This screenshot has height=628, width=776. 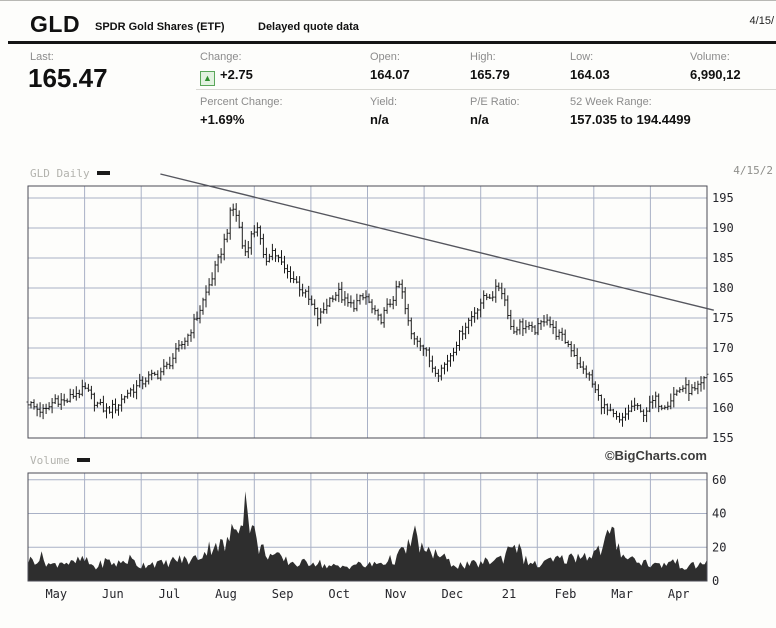 I want to click on svg-text: Mar, so click(x=622, y=594).